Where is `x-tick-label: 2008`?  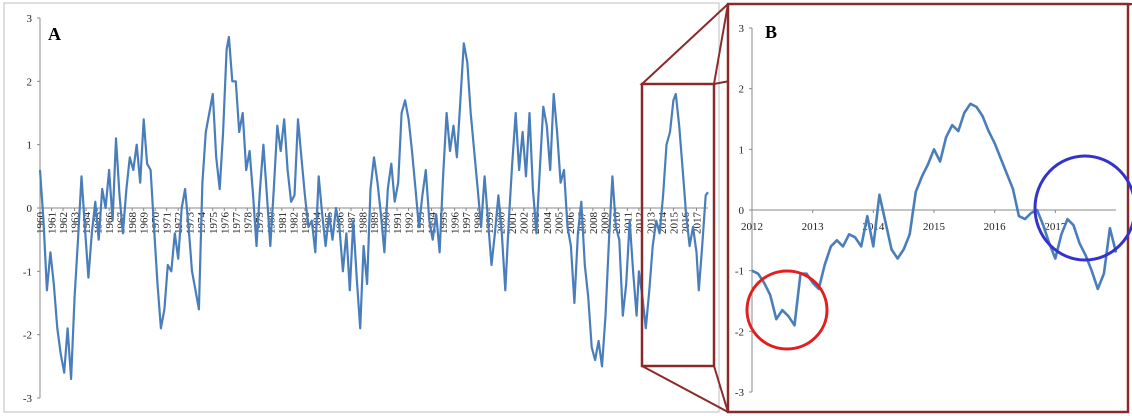 x-tick-label: 2008 is located at coordinates (594, 223).